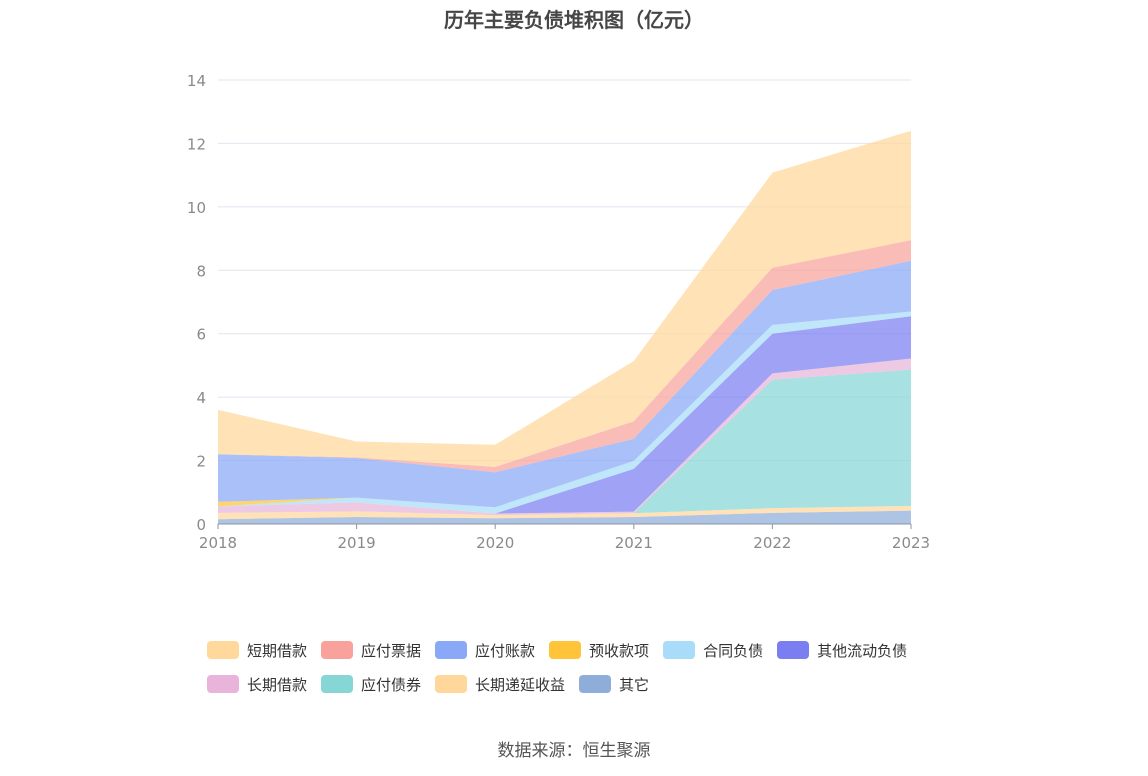 This screenshot has width=1148, height=776. Describe the element at coordinates (277, 650) in the screenshot. I see `legend-label: 短期借款` at that location.